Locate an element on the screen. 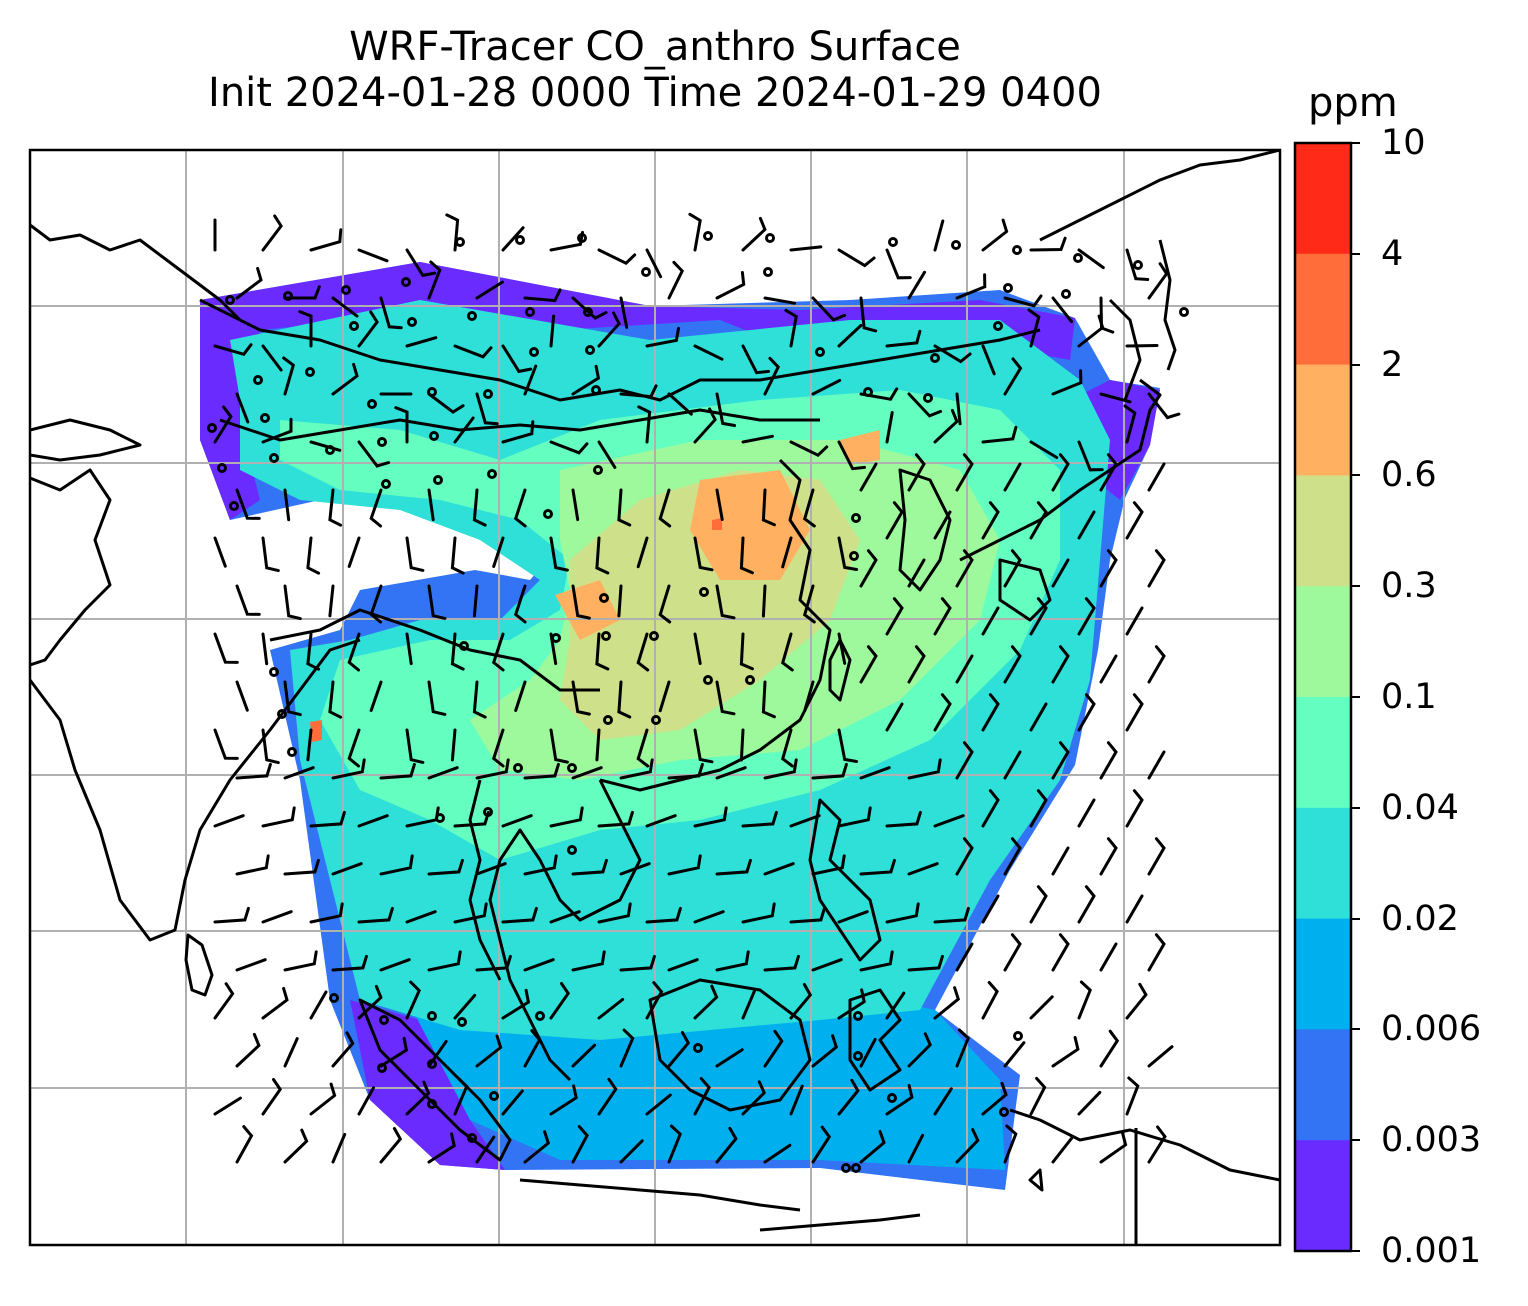 The image size is (1528, 1306). colorbar-tick-label: 0.3 is located at coordinates (1409, 586).